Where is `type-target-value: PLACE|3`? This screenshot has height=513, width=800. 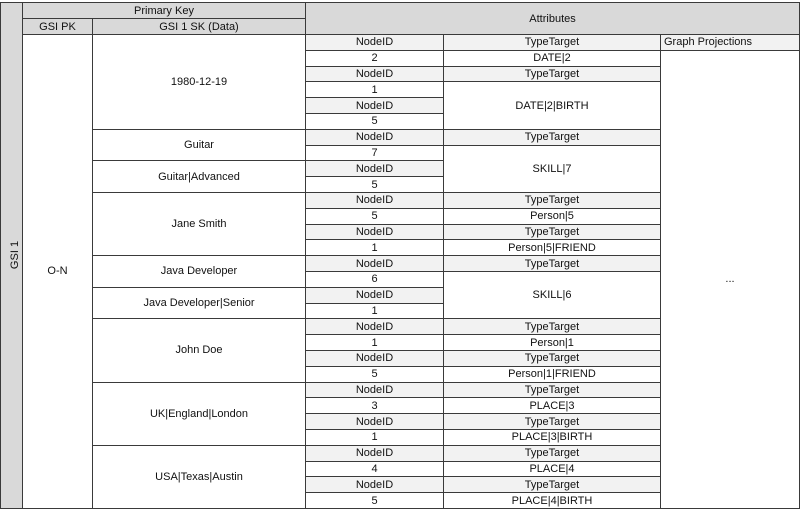
type-target-value: PLACE|3 is located at coordinates (552, 406).